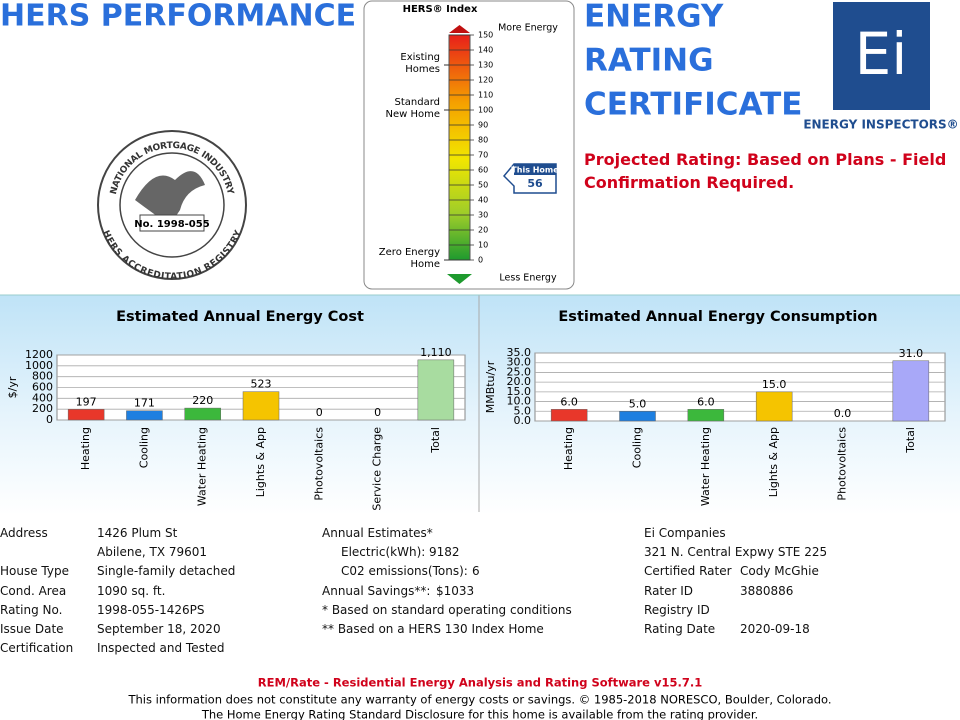 The image size is (960, 720). I want to click on detail-value: Abilene, TX 79601, so click(152, 552).